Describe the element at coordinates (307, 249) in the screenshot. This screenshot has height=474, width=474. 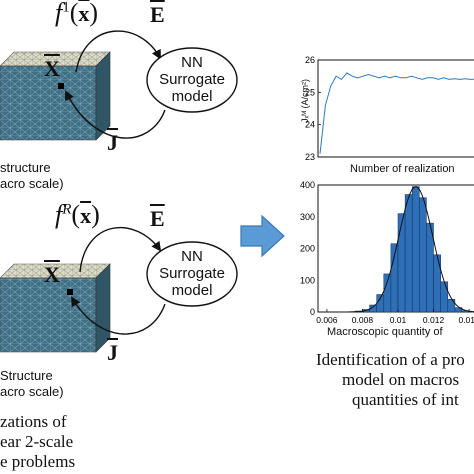
I see `histogram-ytick-label: 200` at that location.